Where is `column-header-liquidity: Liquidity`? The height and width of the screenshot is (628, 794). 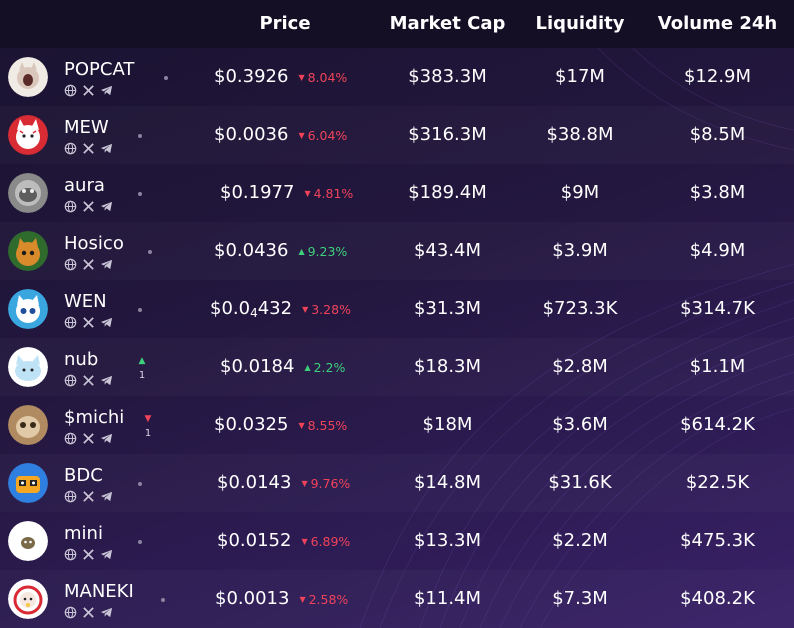
column-header-liquidity: Liquidity is located at coordinates (580, 23).